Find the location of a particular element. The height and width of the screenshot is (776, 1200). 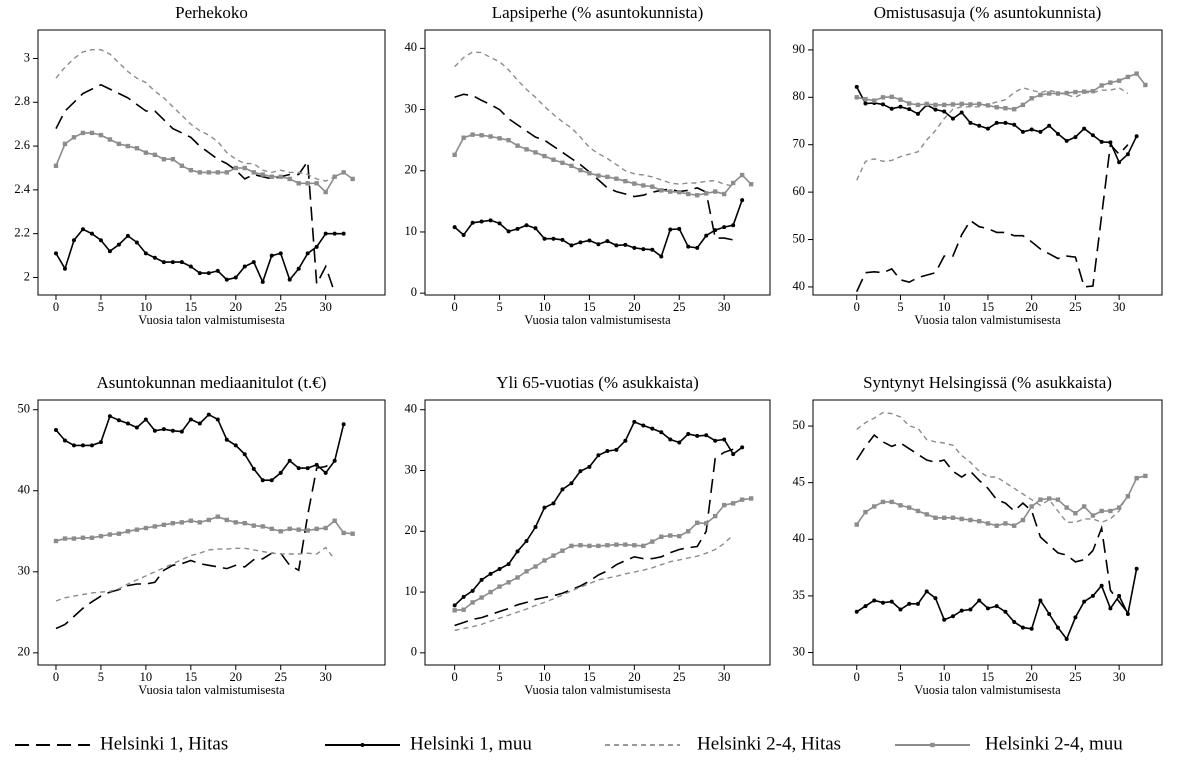

y-tick-label: 90 is located at coordinates (799, 49).